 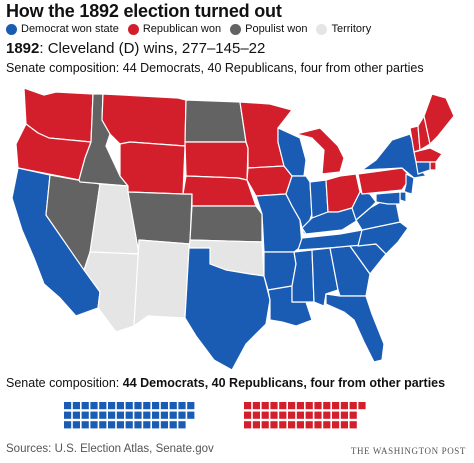 I want to click on election-result-headline: 1892: Cleveland (D) wins, 277–145–22, so click(x=135, y=48).